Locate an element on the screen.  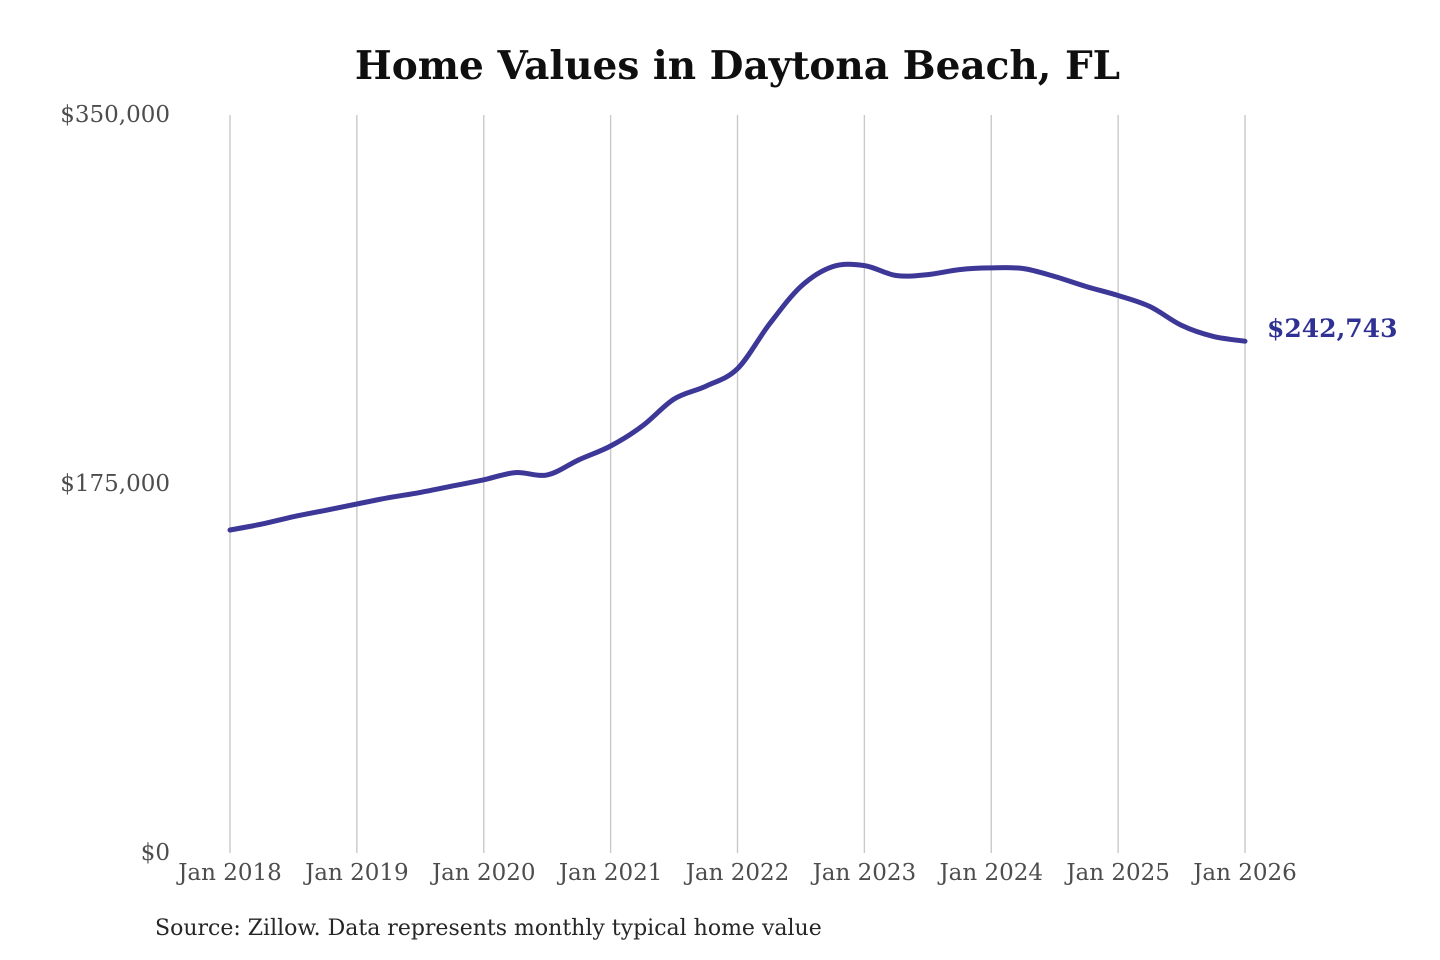
x-tick-label: Jan 2022 is located at coordinates (737, 873).